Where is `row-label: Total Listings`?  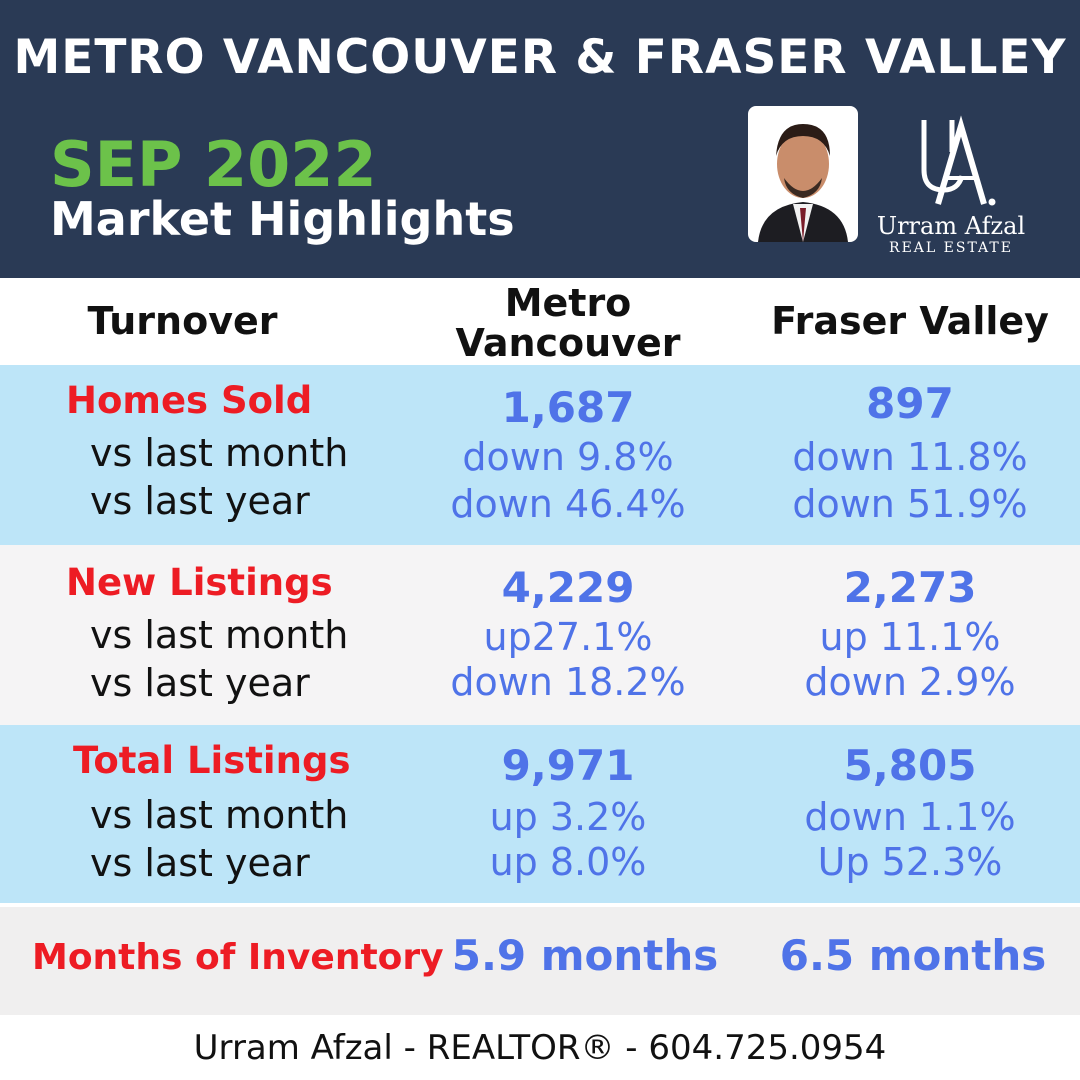
row-label: Total Listings is located at coordinates (212, 760).